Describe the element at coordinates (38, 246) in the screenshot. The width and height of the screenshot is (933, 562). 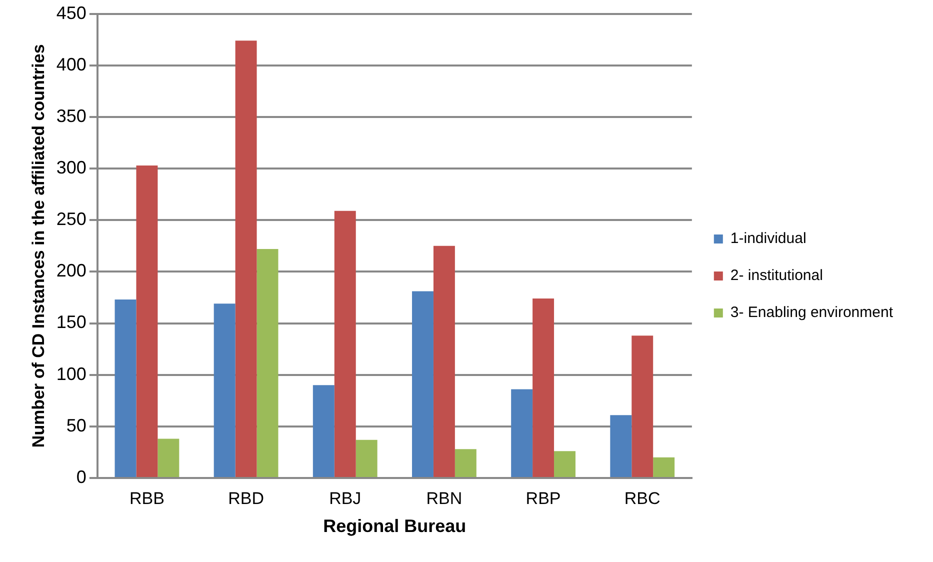
I see `y-axis-title: Number of CD Instances in the affiliated countries` at that location.